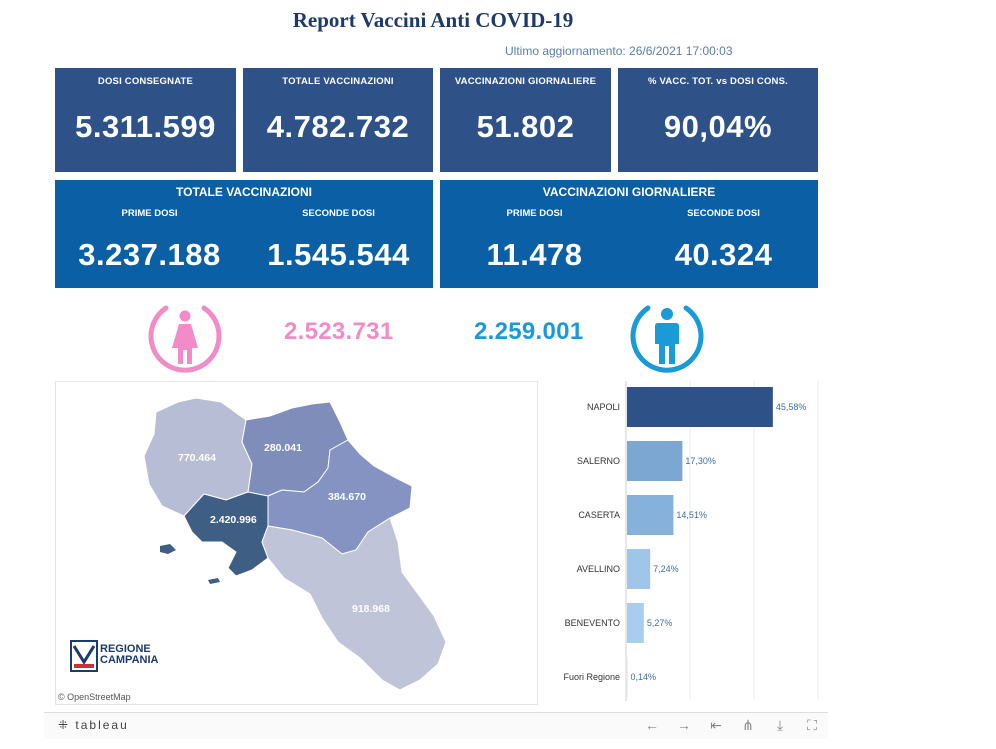 The image size is (996, 749). Describe the element at coordinates (812, 725) in the screenshot. I see `fullscreen-icon: ⛶` at that location.